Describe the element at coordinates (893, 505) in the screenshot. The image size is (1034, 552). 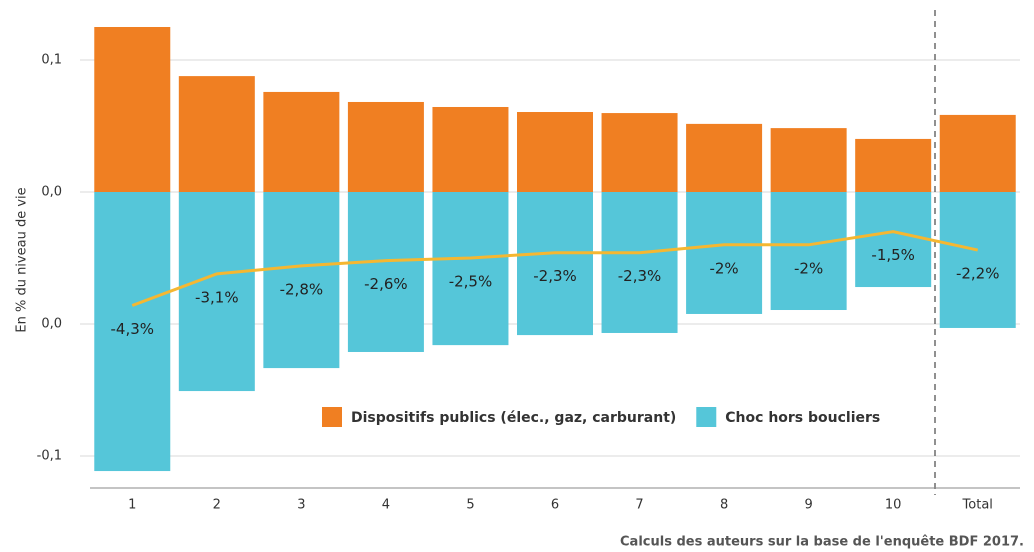
I see `x-tick-label: 10` at that location.